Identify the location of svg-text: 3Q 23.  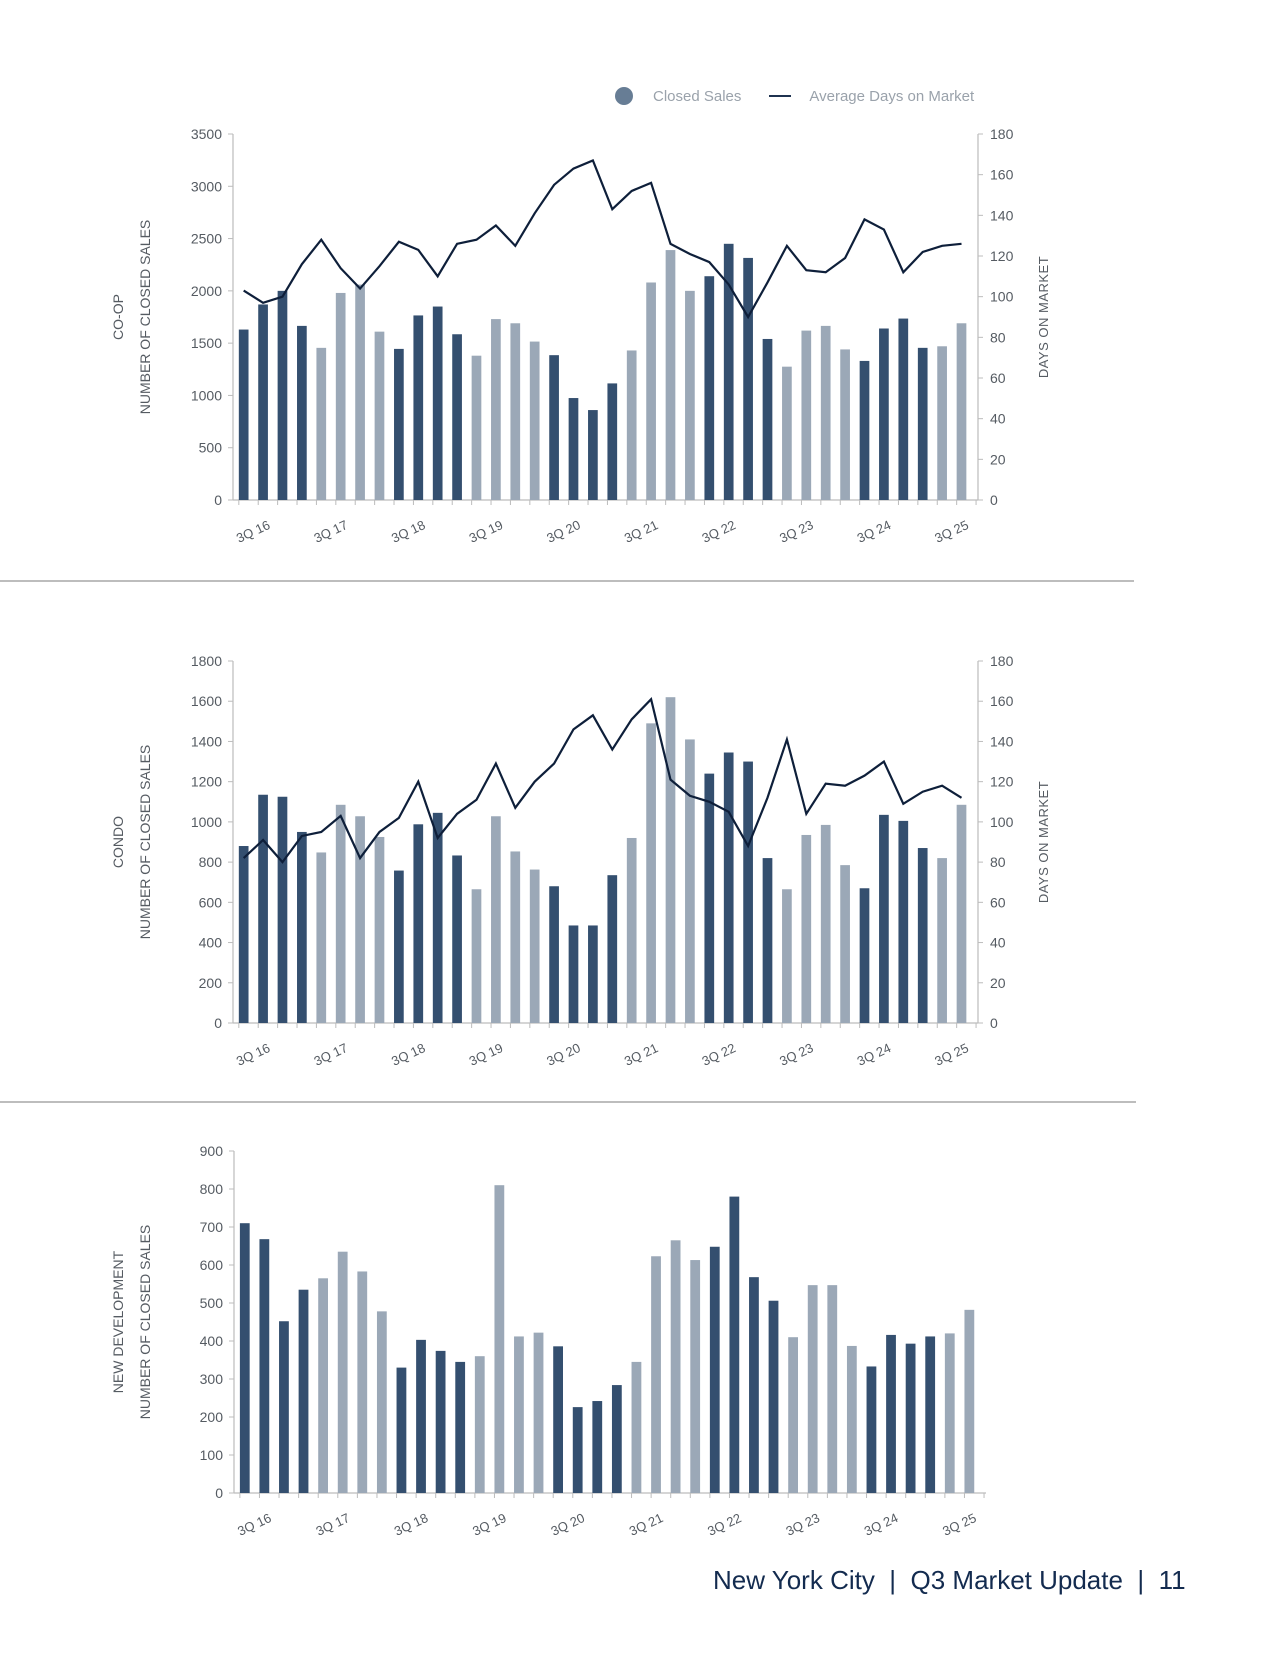
(803, 1524).